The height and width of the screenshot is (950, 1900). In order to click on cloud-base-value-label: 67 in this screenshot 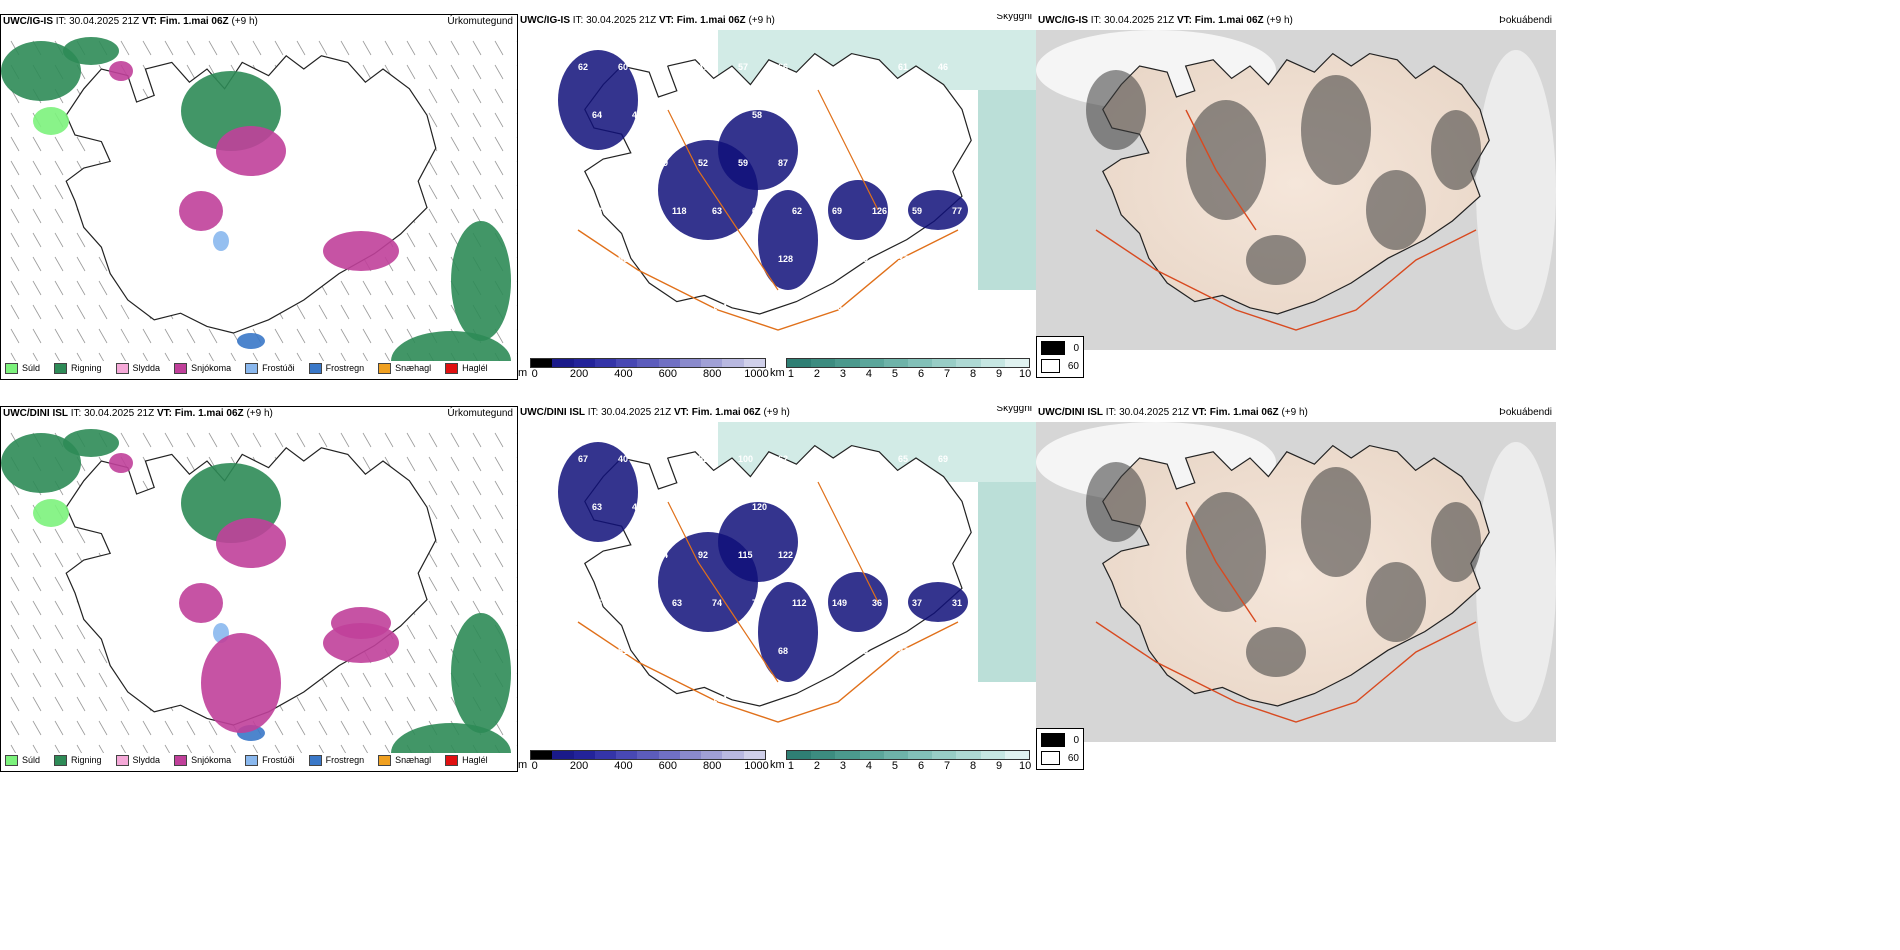, I will do `click(663, 651)`.